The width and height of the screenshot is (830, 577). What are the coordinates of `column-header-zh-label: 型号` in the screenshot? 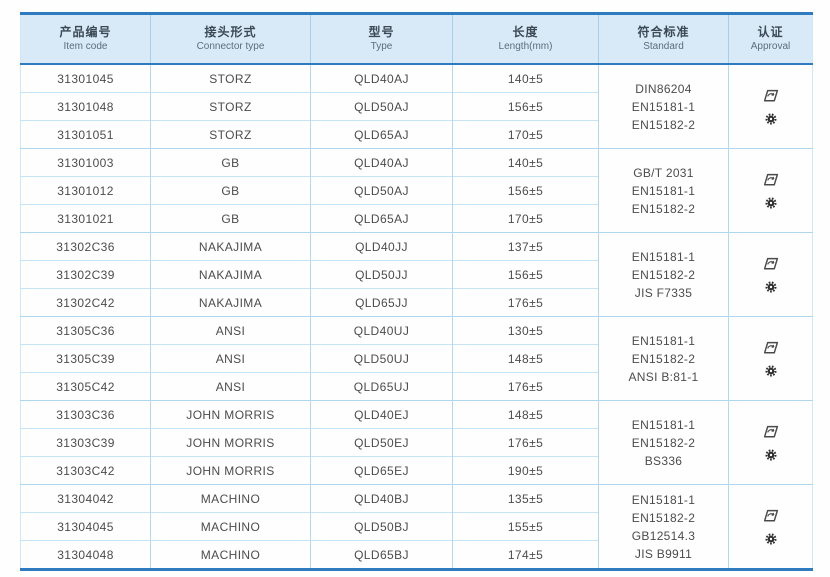 It's located at (381, 31).